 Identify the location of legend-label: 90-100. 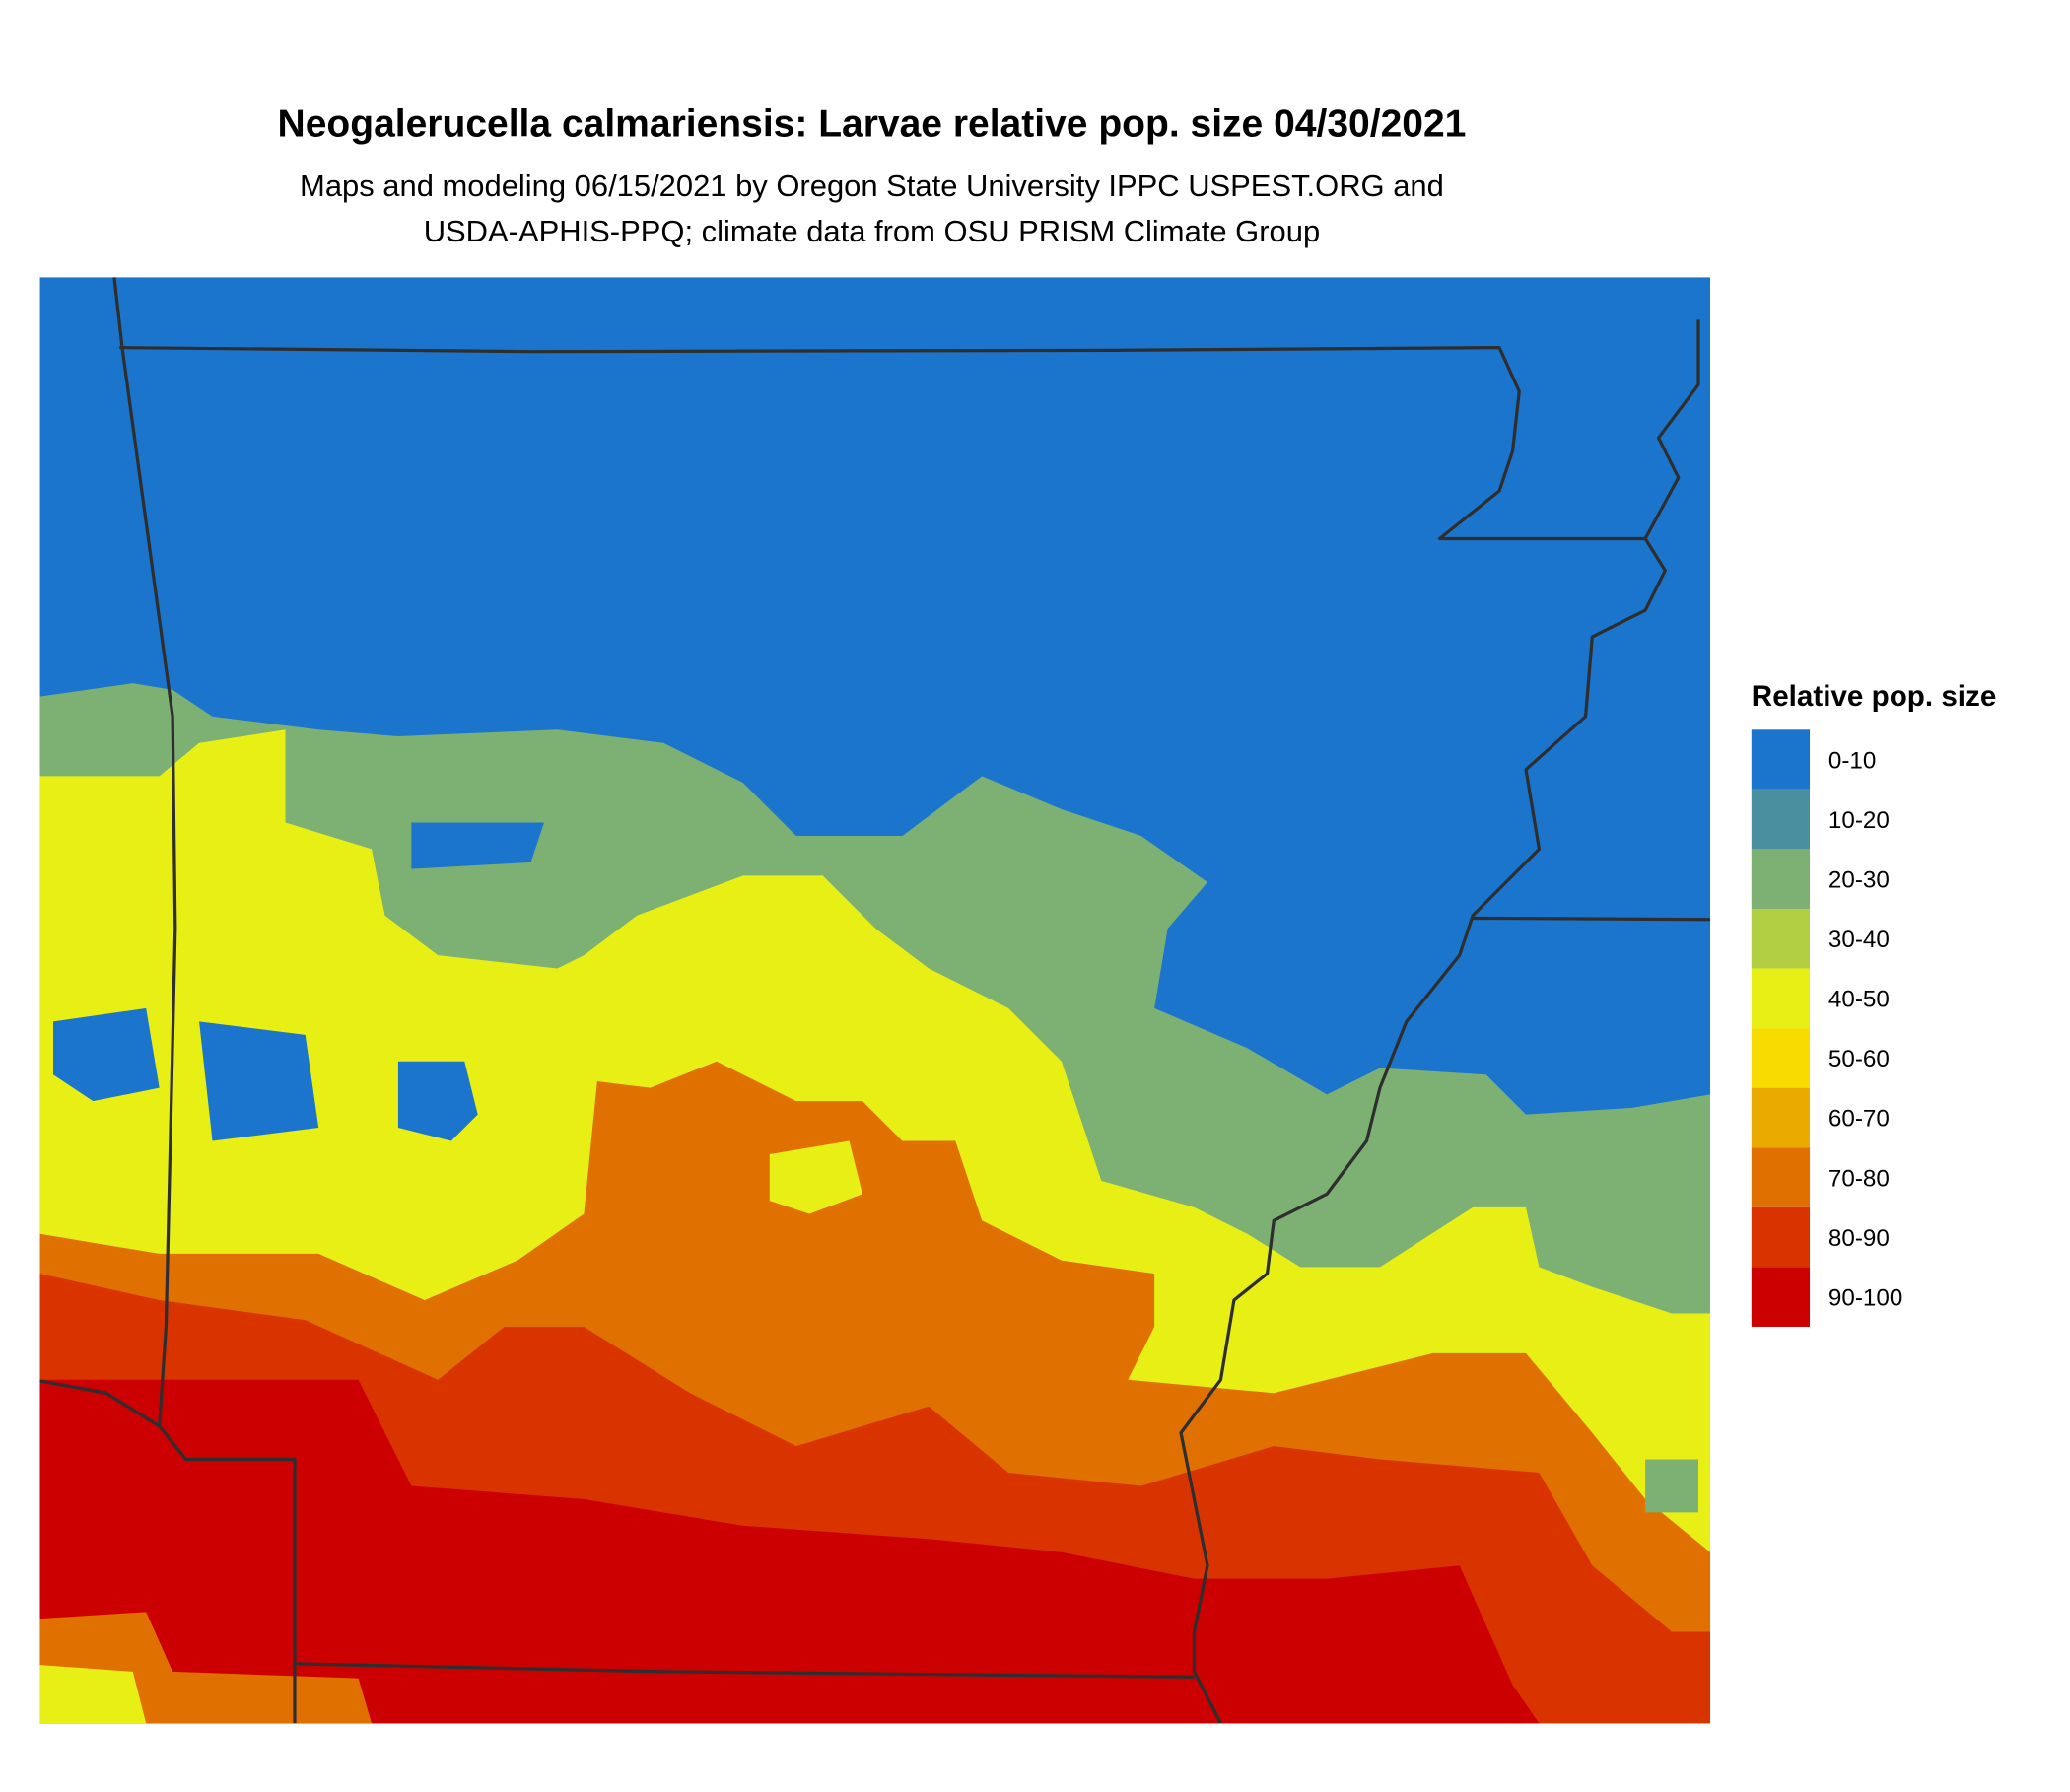
(1865, 1297).